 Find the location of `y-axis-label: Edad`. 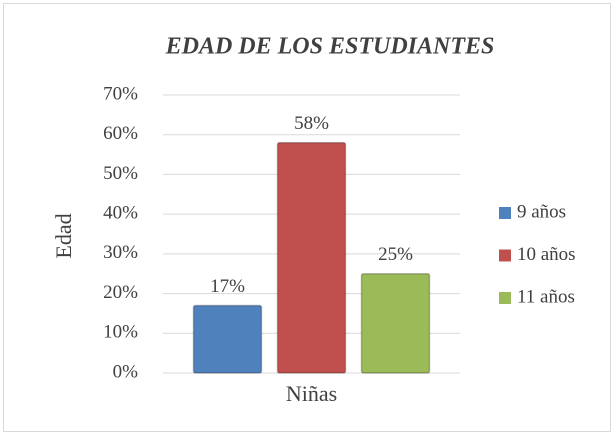

y-axis-label: Edad is located at coordinates (63, 235).